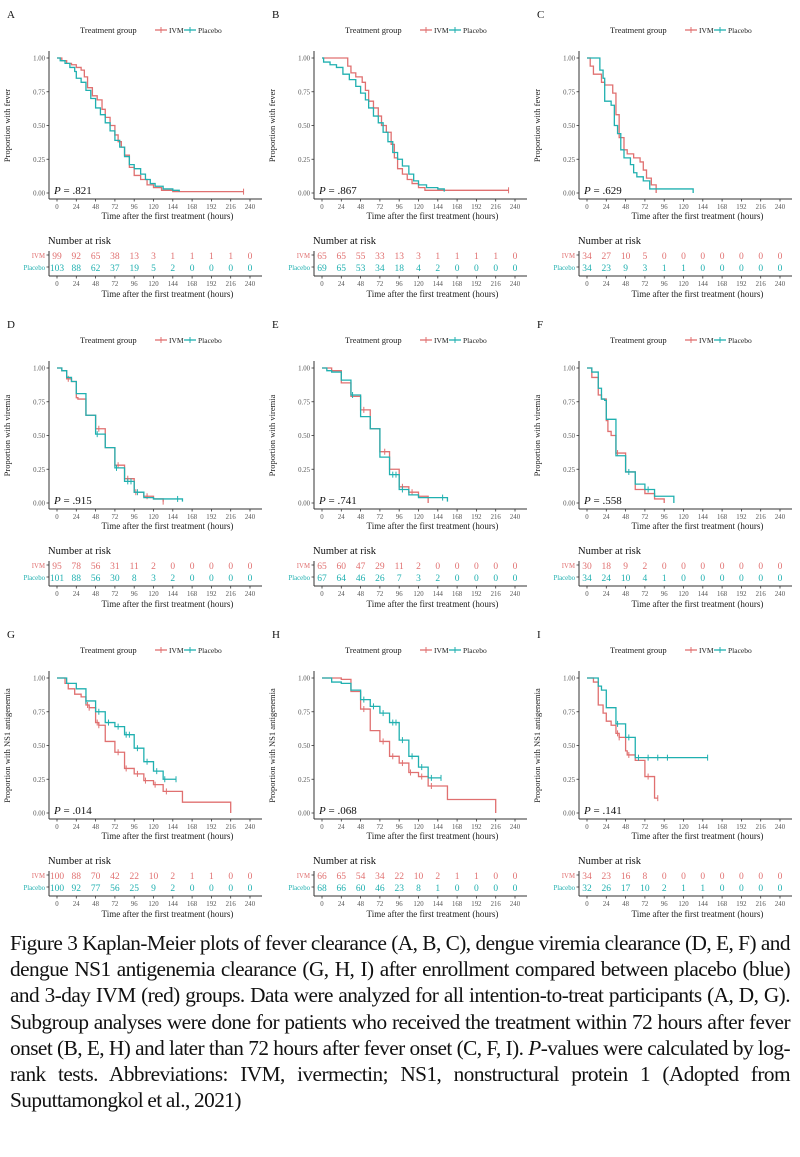 Image resolution: width=800 pixels, height=1157 pixels. What do you see at coordinates (304, 746) in the screenshot?
I see `y-tick-label: 0.50` at bounding box center [304, 746].